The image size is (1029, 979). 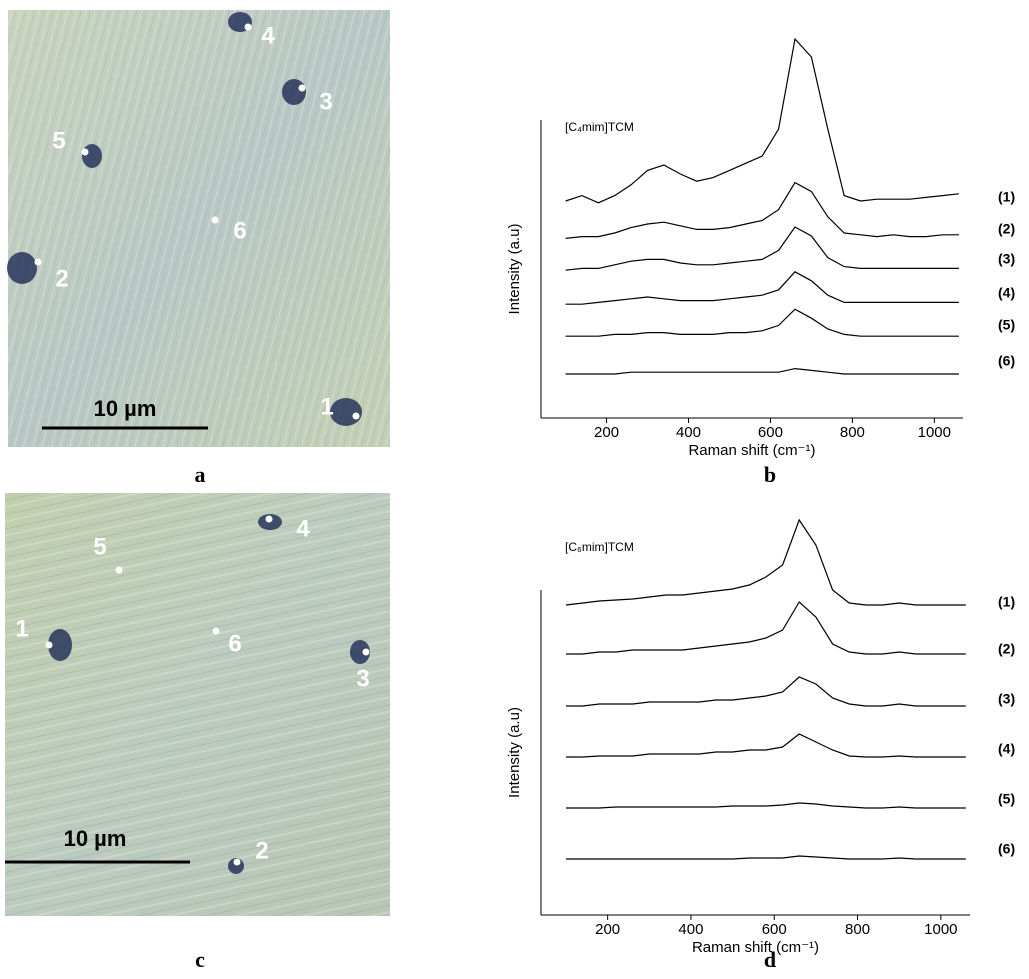 I want to click on chart-title: [C₄mim]TCM, so click(x=599, y=127).